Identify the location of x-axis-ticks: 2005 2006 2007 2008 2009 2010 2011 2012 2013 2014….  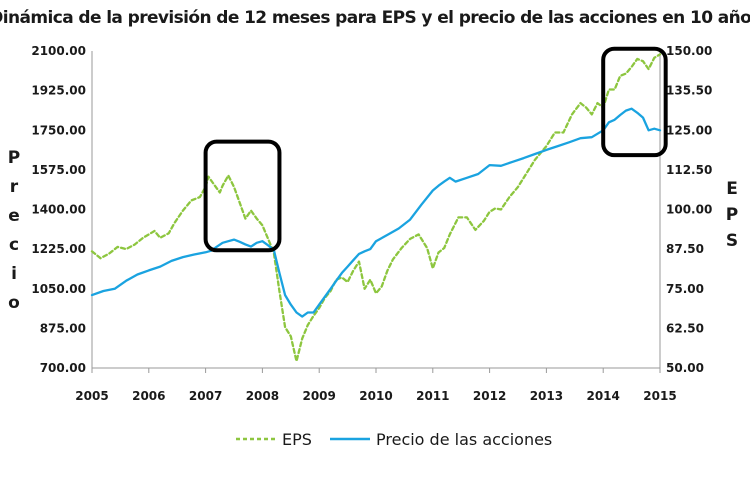
(376, 385).